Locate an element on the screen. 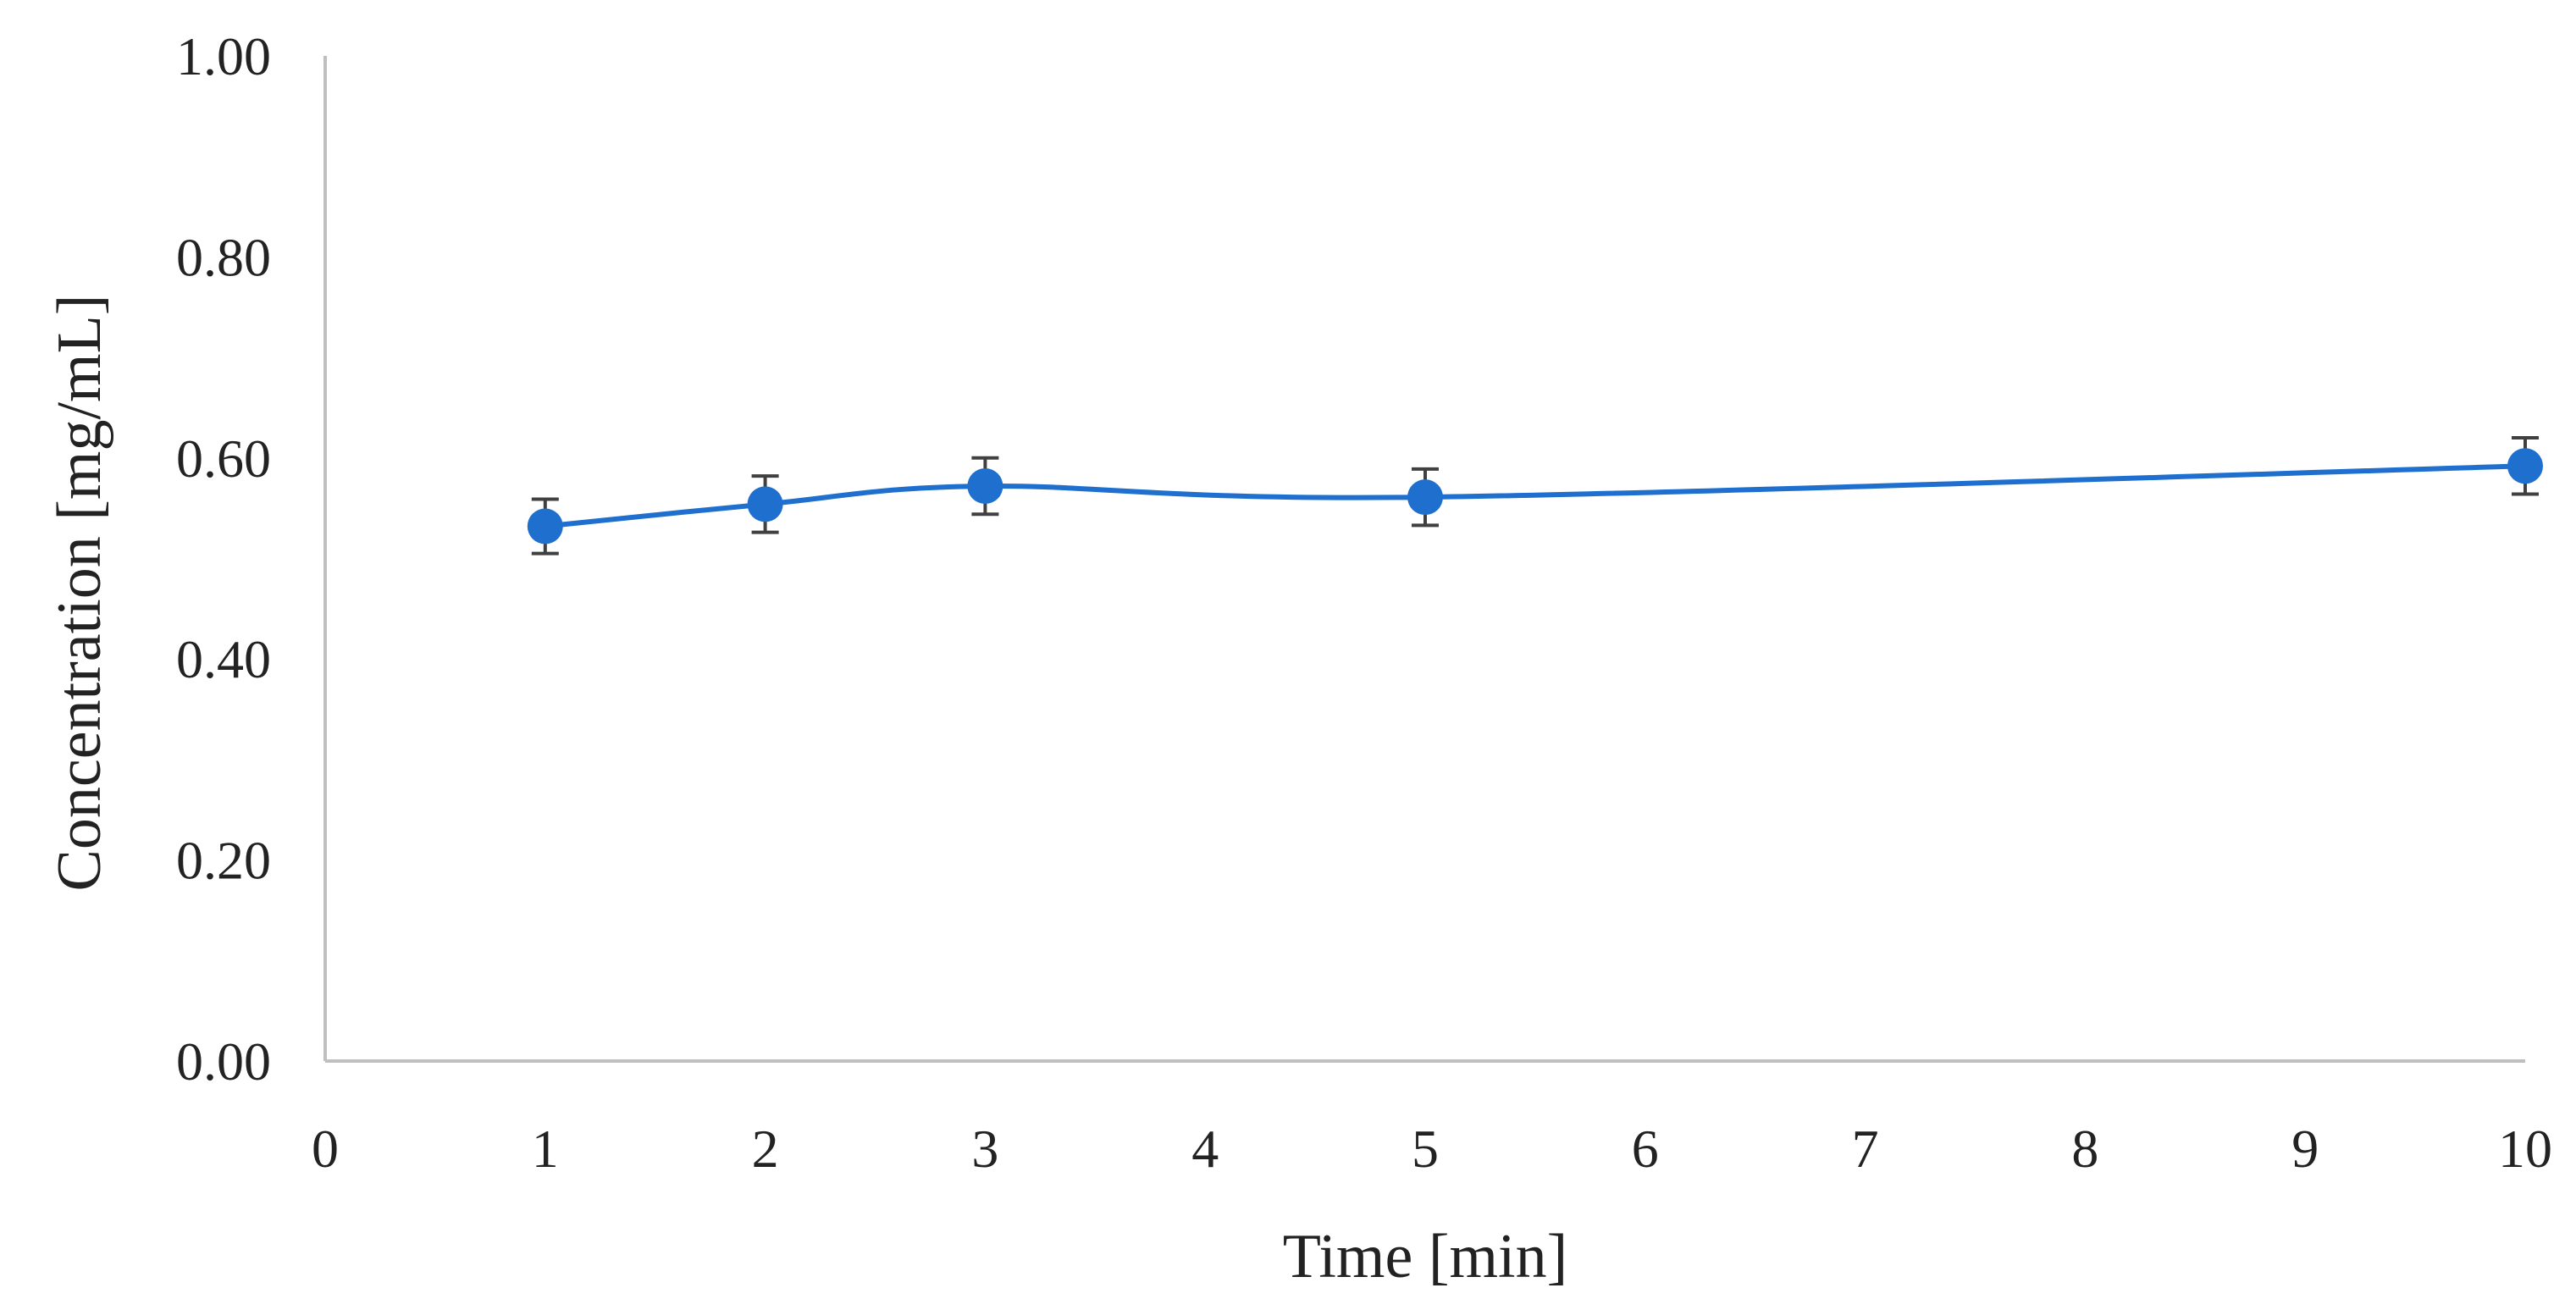  series-line is located at coordinates (1535, 496).